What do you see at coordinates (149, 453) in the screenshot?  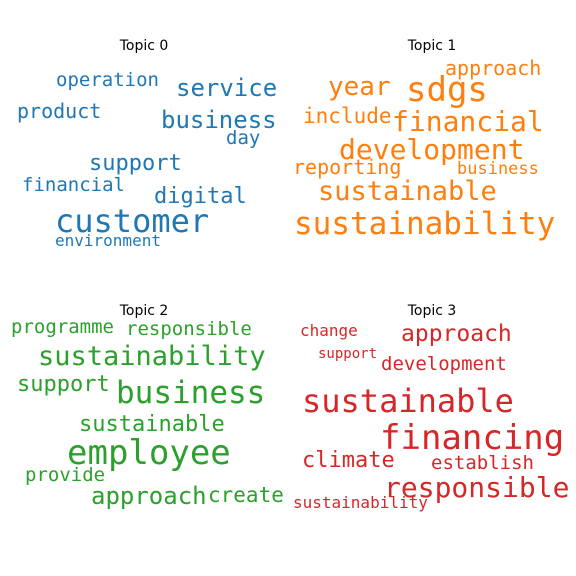 I see `word-employee: employee` at bounding box center [149, 453].